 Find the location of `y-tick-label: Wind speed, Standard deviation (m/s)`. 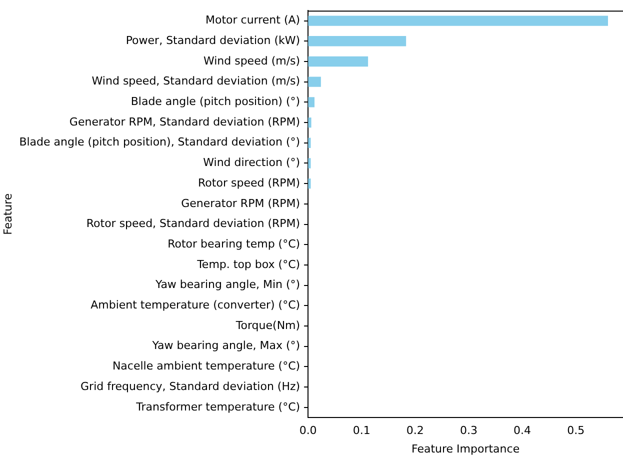

y-tick-label: Wind speed, Standard deviation (m/s) is located at coordinates (196, 81).